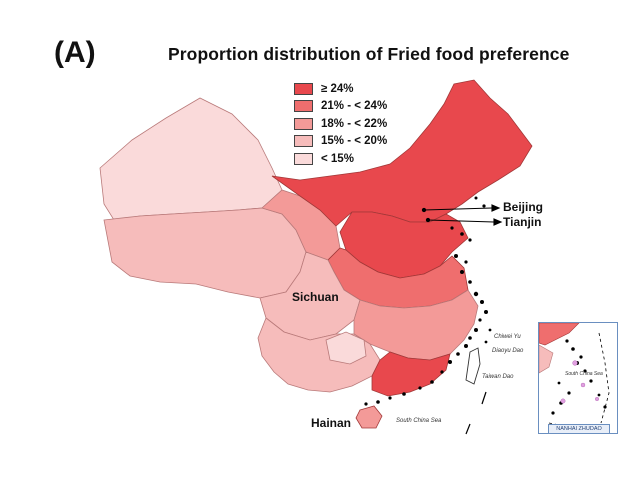 The width and height of the screenshot is (640, 489). I want to click on legend-item: 18% - < 22%, so click(340, 124).